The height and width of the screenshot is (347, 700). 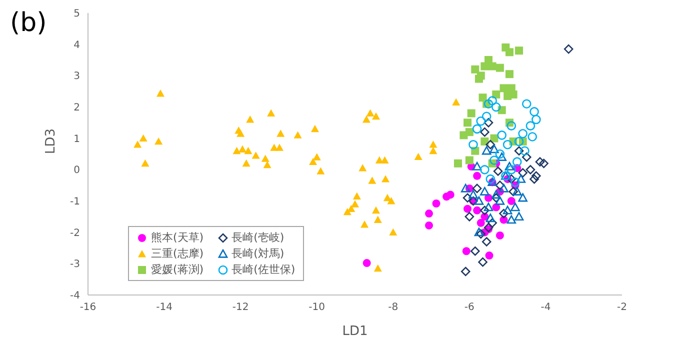 I want to click on y-tick-label: -3, so click(x=75, y=264).